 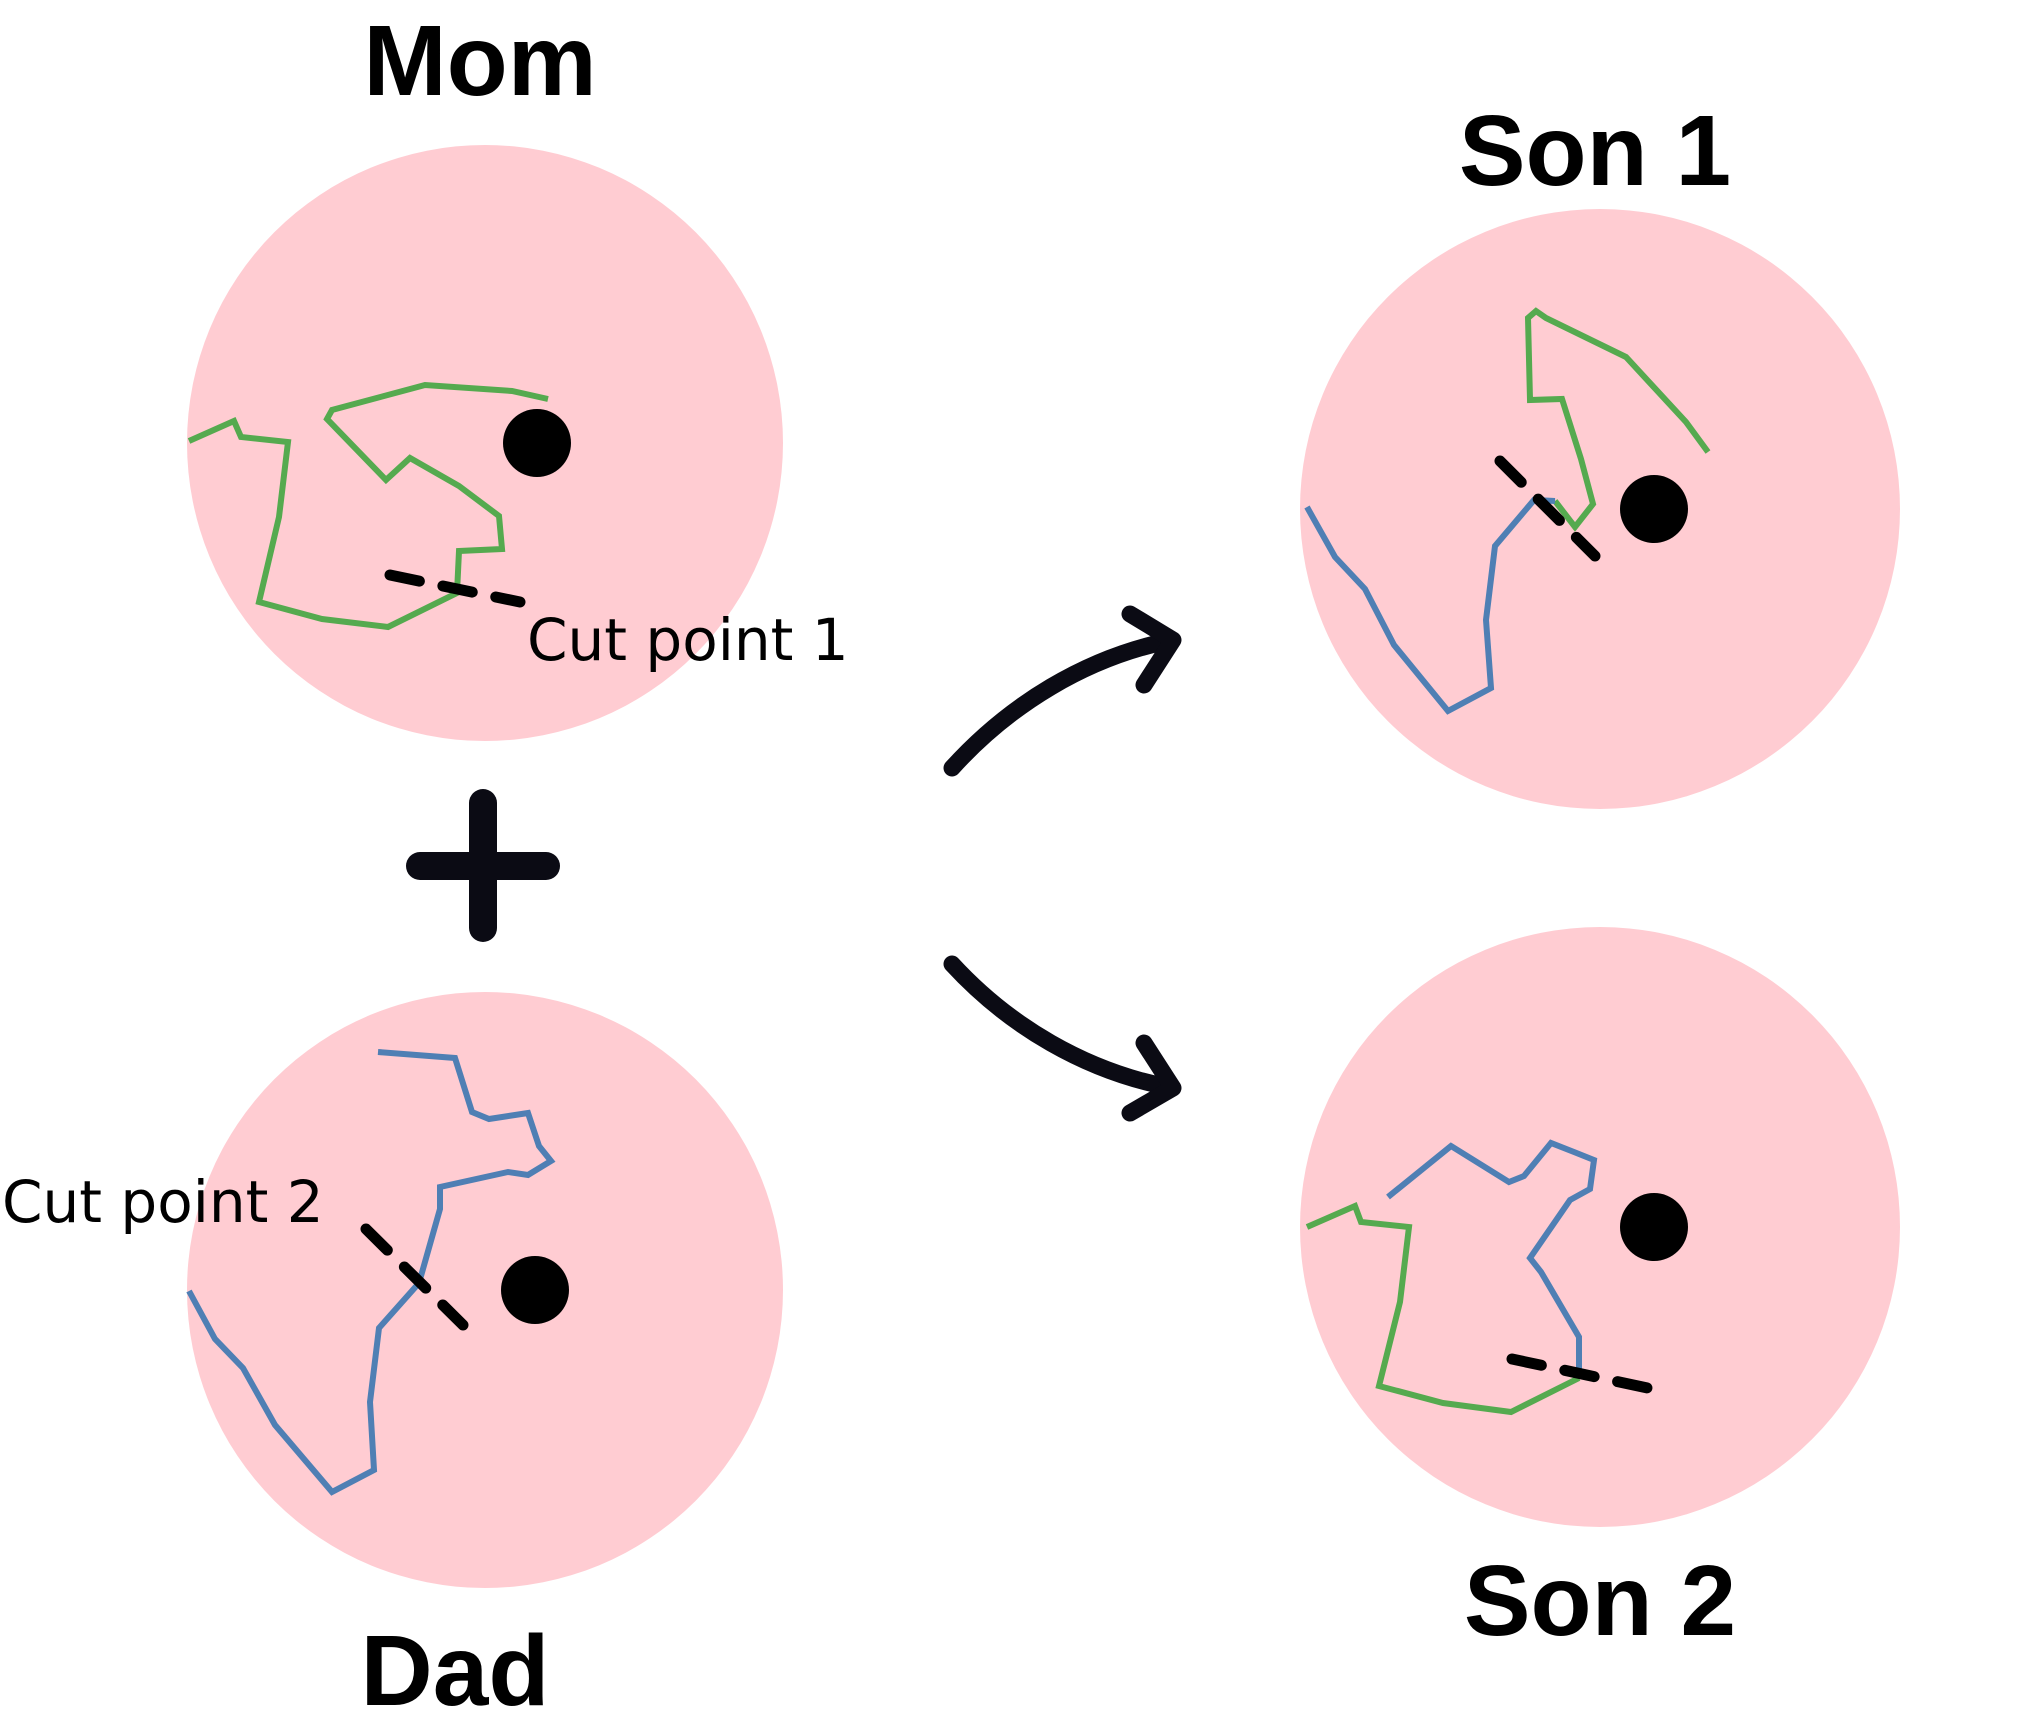 I want to click on son2-mom-segment, so click(x=1443, y=1308).